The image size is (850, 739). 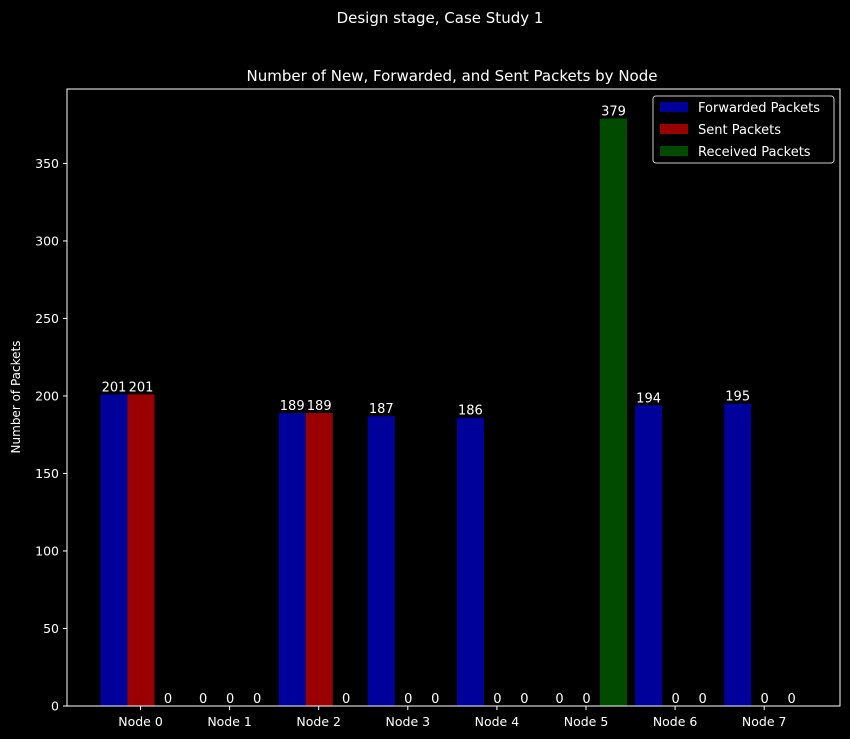 What do you see at coordinates (16, 397) in the screenshot?
I see `y-axis-label: Number of Packets` at bounding box center [16, 397].